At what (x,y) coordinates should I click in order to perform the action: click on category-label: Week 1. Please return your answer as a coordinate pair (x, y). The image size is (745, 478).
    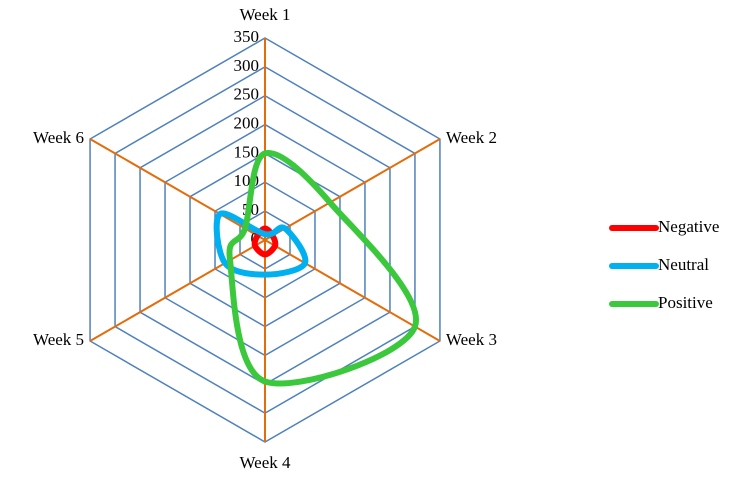
    Looking at the image, I should click on (264, 14).